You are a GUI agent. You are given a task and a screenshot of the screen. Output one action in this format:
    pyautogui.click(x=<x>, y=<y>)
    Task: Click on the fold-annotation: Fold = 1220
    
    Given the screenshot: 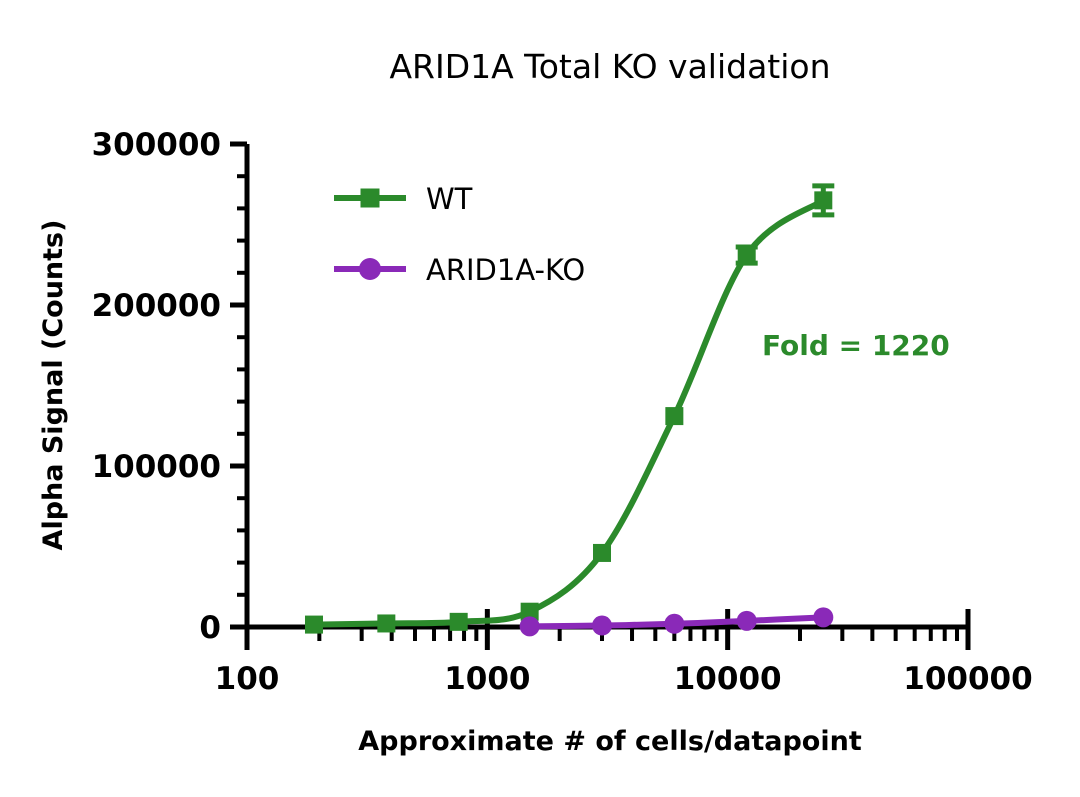 What is the action you would take?
    pyautogui.click(x=856, y=345)
    